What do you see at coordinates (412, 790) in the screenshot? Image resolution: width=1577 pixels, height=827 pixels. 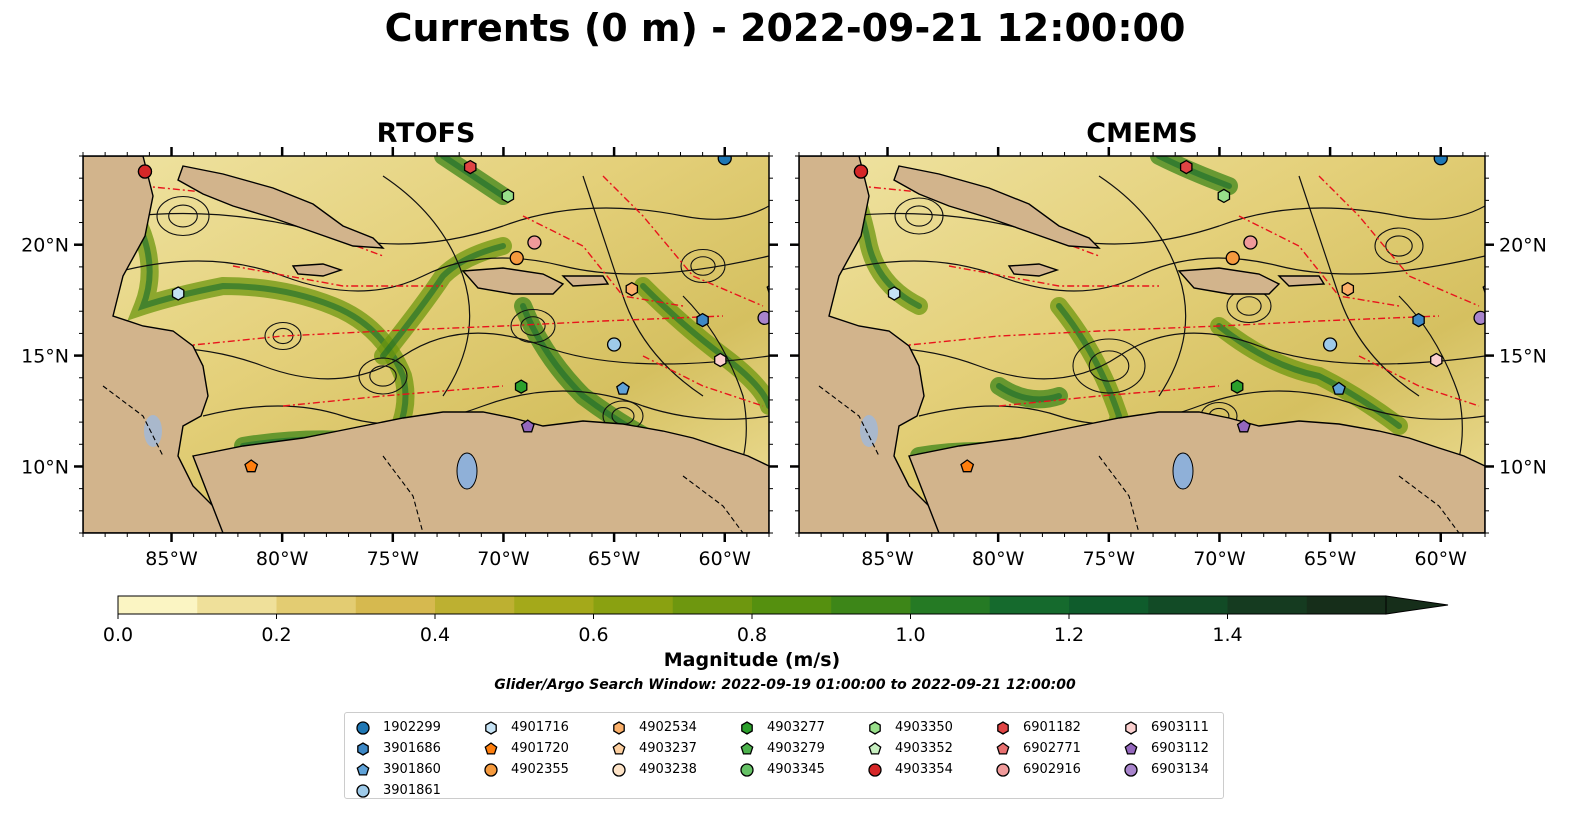 I see `legend-label: 3901861` at bounding box center [412, 790].